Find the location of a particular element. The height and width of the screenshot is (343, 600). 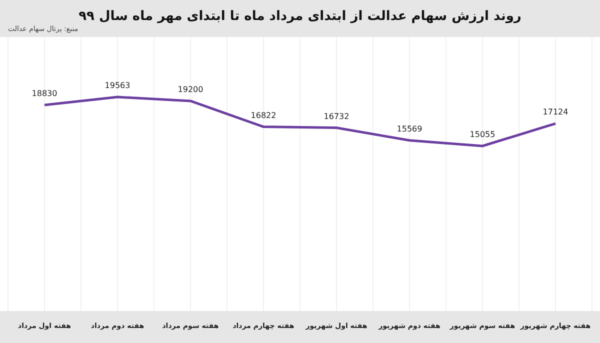

data-label: 17124 is located at coordinates (555, 112).